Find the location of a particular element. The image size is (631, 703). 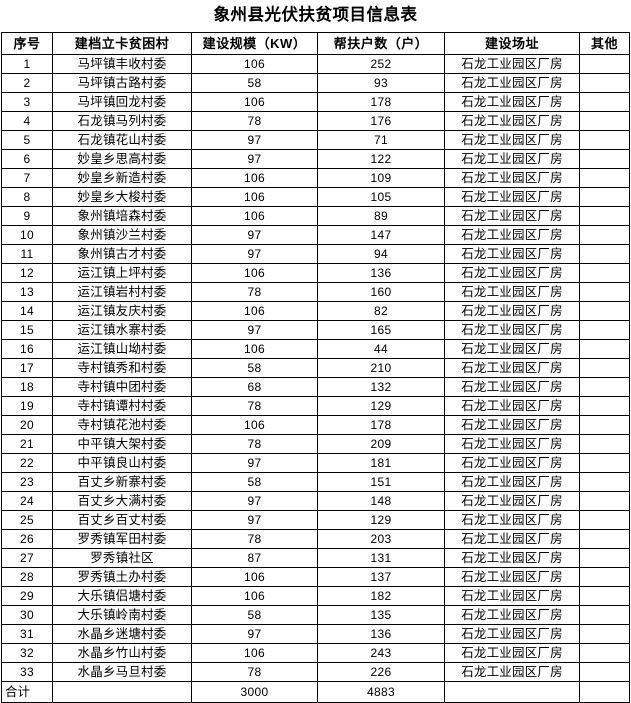

cell-village: 水晶乡竹山村委 is located at coordinates (122, 652).